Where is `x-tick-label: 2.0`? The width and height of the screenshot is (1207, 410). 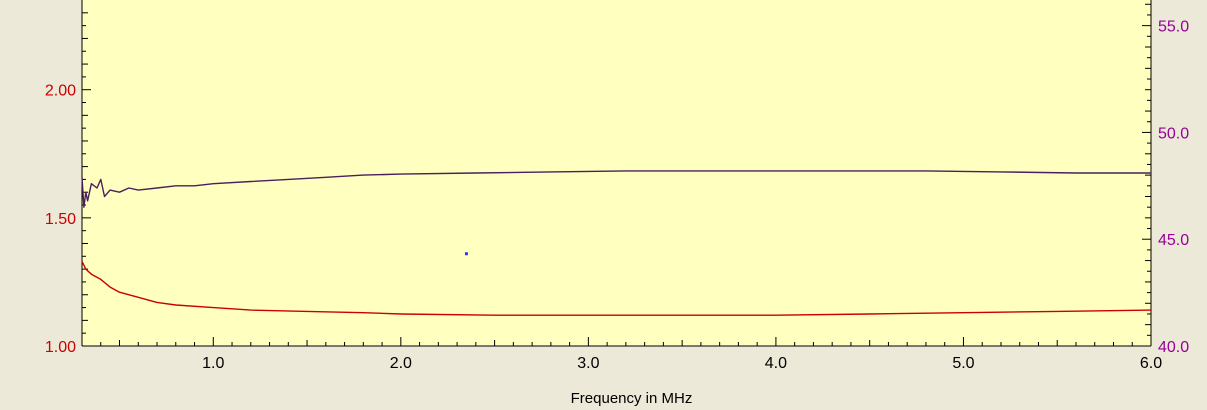
x-tick-label: 2.0 is located at coordinates (401, 363).